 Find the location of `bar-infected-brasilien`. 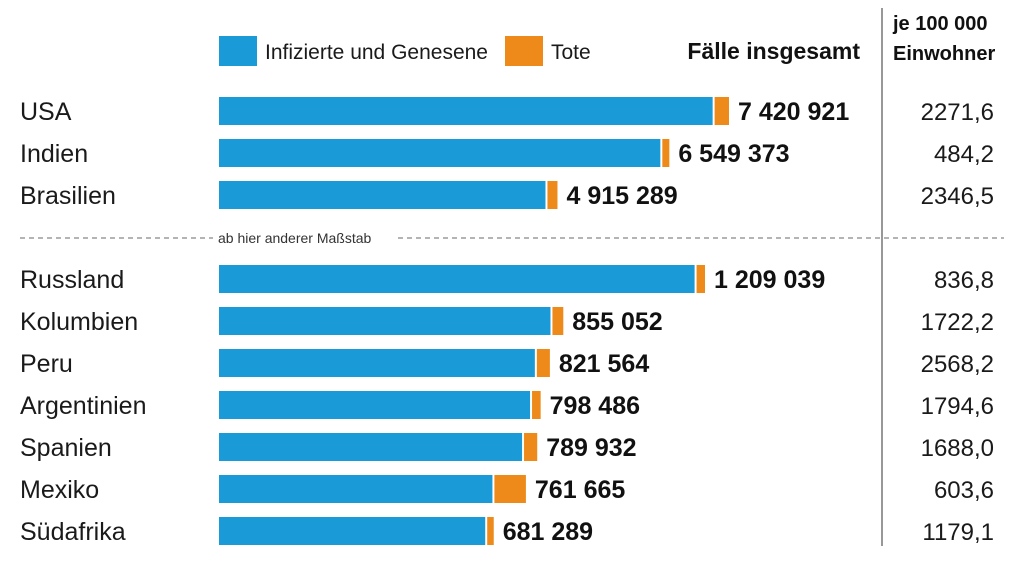

bar-infected-brasilien is located at coordinates (382, 195).